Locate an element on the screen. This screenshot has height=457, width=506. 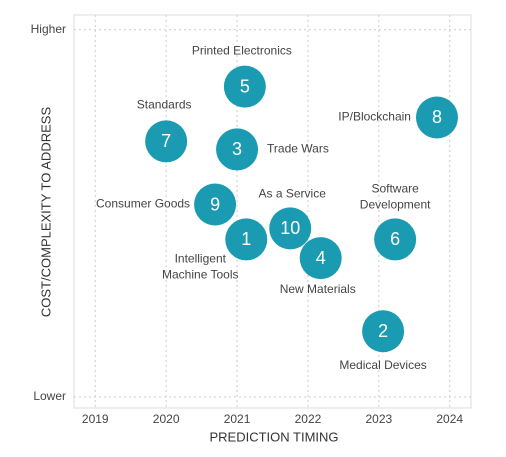
annotation-line: As a Service is located at coordinates (293, 194).